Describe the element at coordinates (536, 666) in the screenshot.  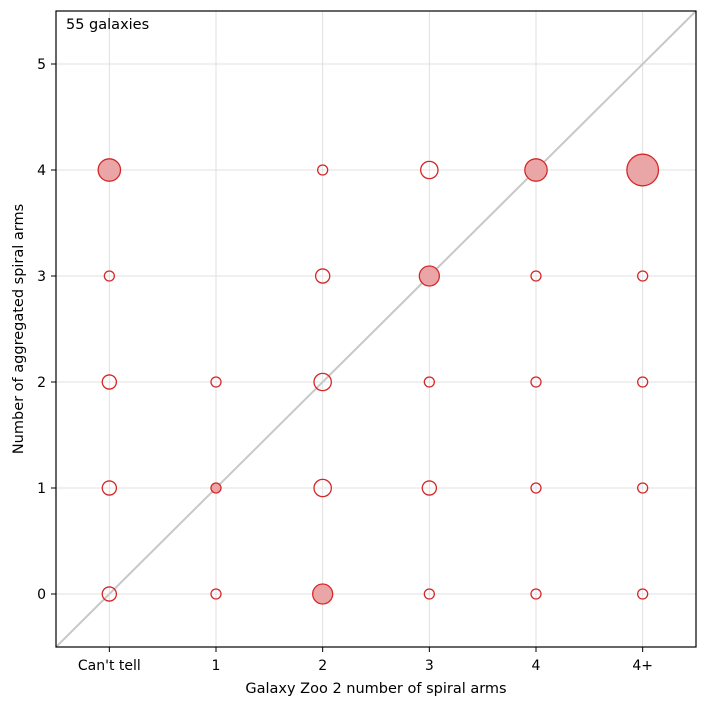
I see `x-tick-label: 4` at that location.